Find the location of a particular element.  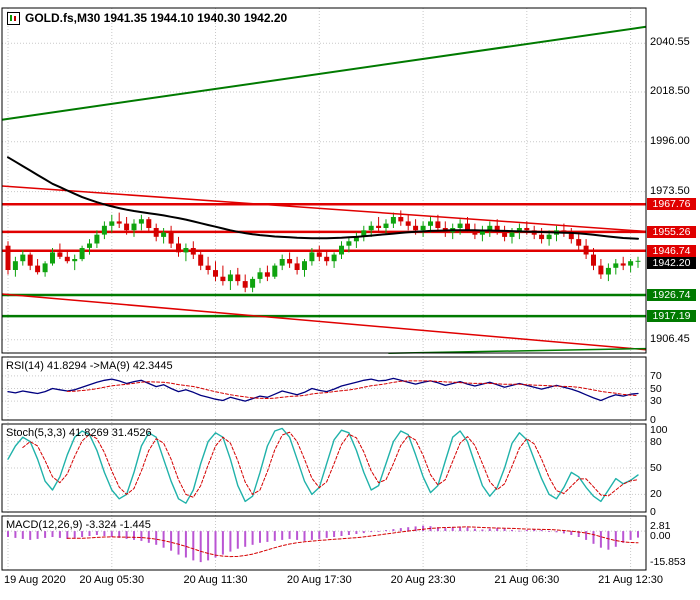

macd-indicator-label: MACD(12,26,9) -3.324 -1.445 is located at coordinates (78, 525).